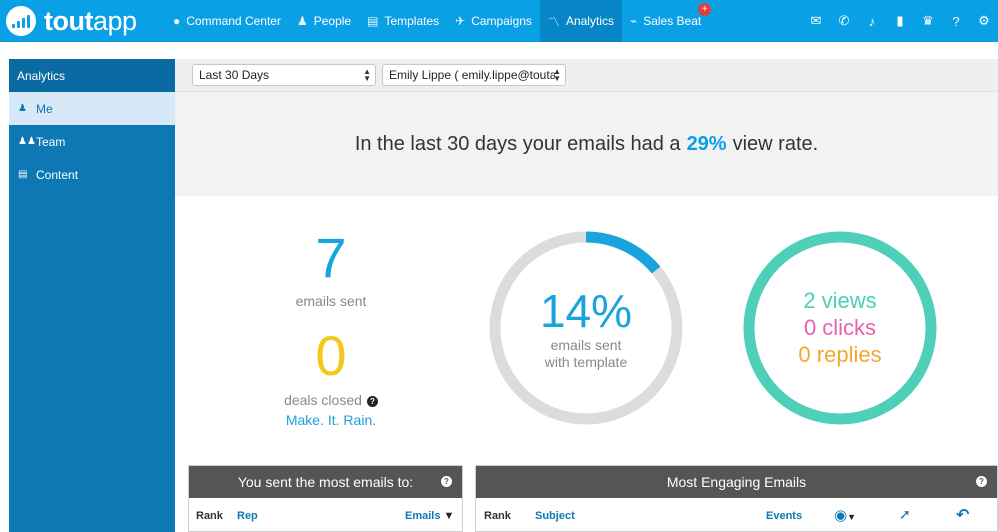 This screenshot has height=532, width=998. What do you see at coordinates (284, 75) in the screenshot?
I see `date-range-select: Last 30 Days ▲ ▼` at bounding box center [284, 75].